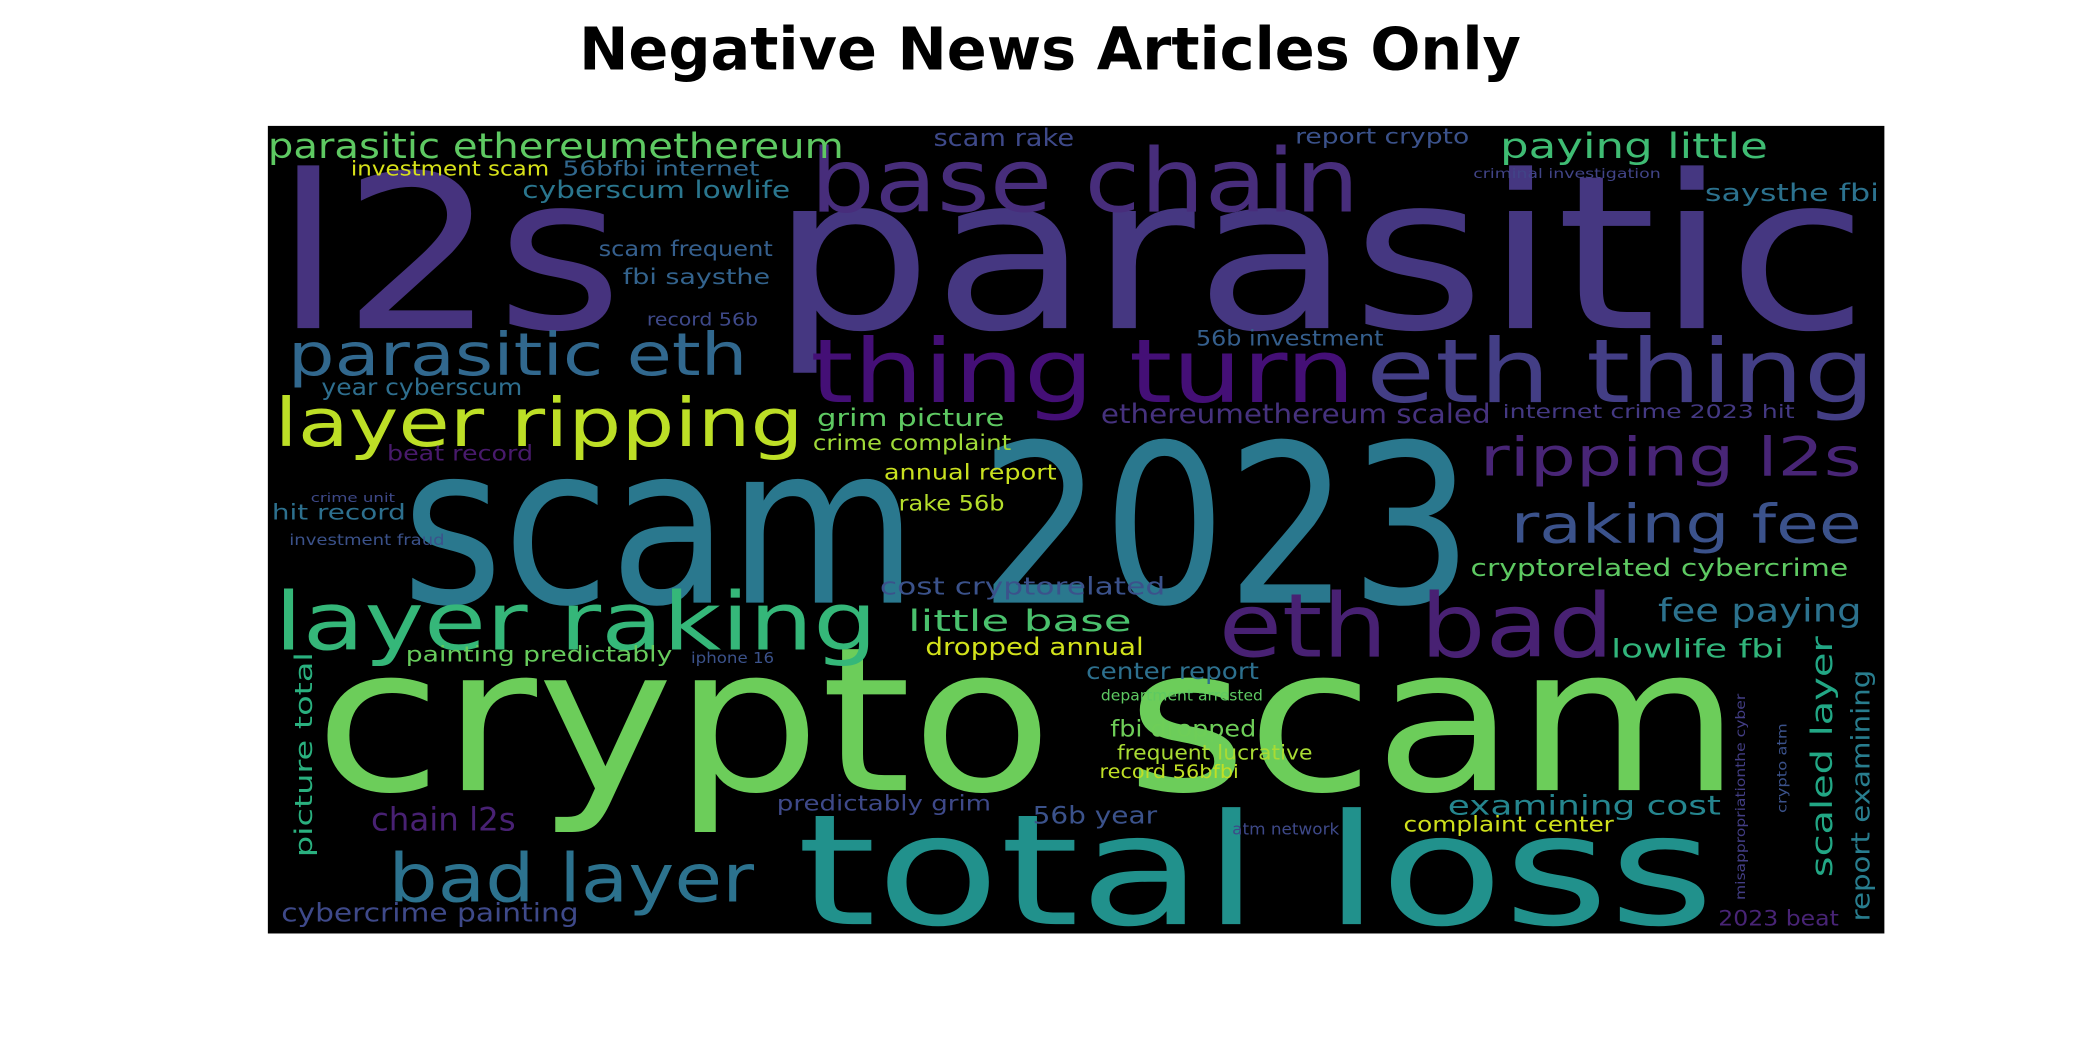 The image size is (2100, 1050). I want to click on word: scaled layer, so click(1822, 756).